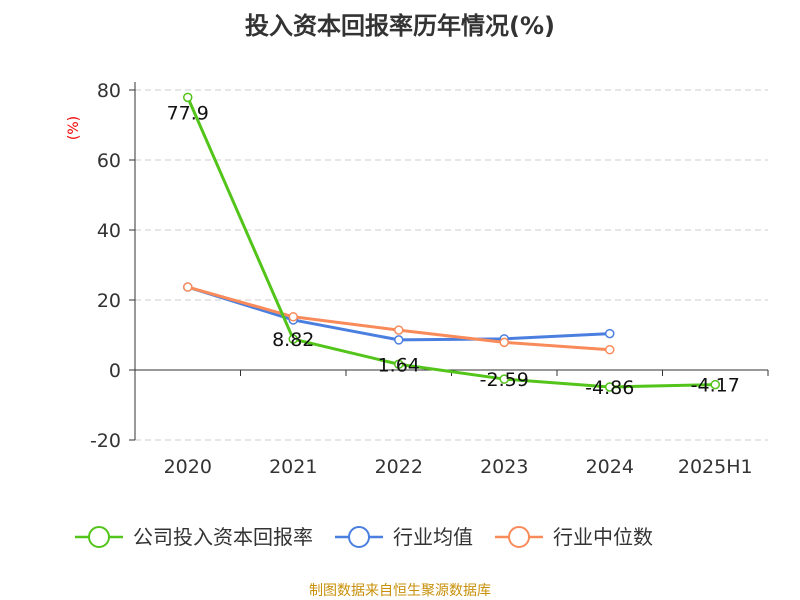 Image resolution: width=800 pixels, height=600 pixels. I want to click on x-tick-label: 2025H1, so click(715, 467).